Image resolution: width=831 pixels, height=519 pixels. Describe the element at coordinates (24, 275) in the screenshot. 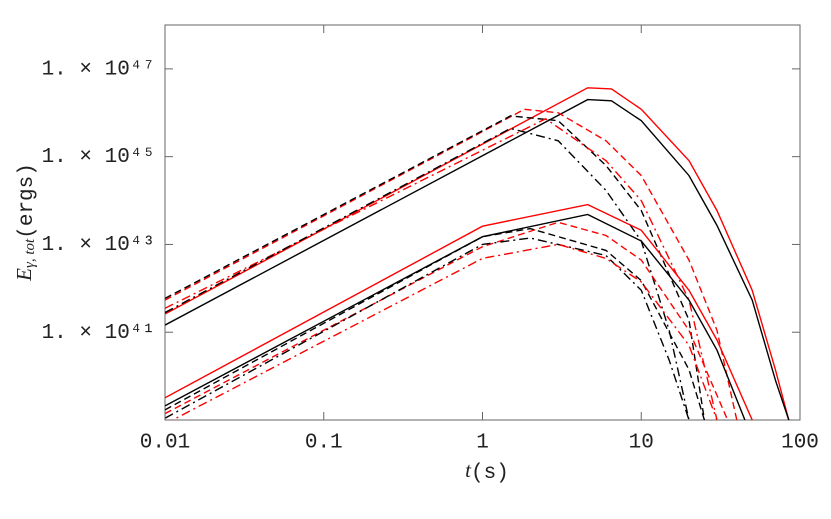

I see `y-label-main: E` at that location.